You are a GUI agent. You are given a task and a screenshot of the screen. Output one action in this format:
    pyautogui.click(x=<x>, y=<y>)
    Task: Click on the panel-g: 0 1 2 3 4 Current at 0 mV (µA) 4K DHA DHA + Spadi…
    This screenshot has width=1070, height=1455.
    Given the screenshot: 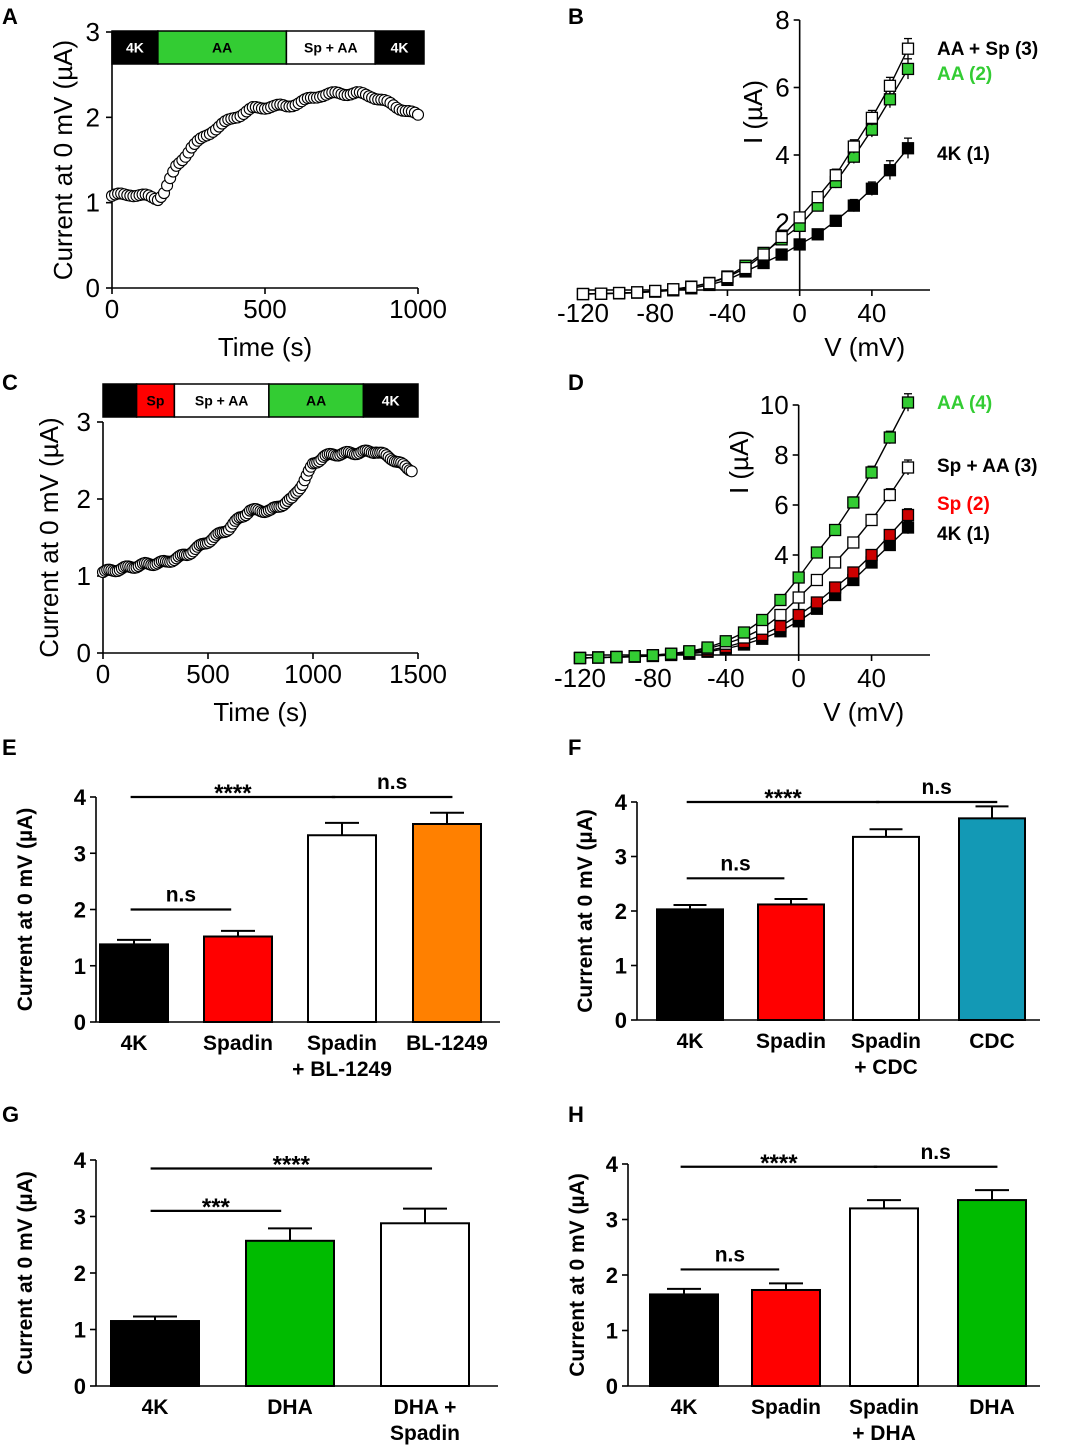 What is the action you would take?
    pyautogui.click(x=256, y=1296)
    